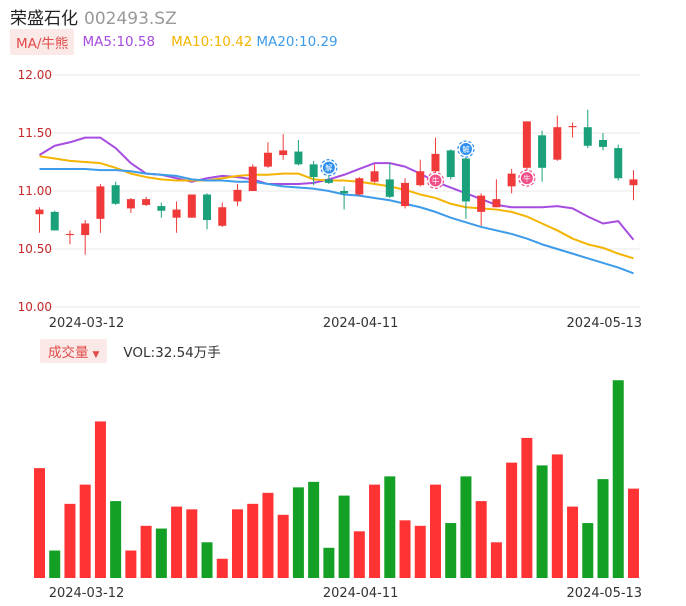  Describe the element at coordinates (130, 19) in the screenshot. I see `stock-code: 002493.SZ` at that location.